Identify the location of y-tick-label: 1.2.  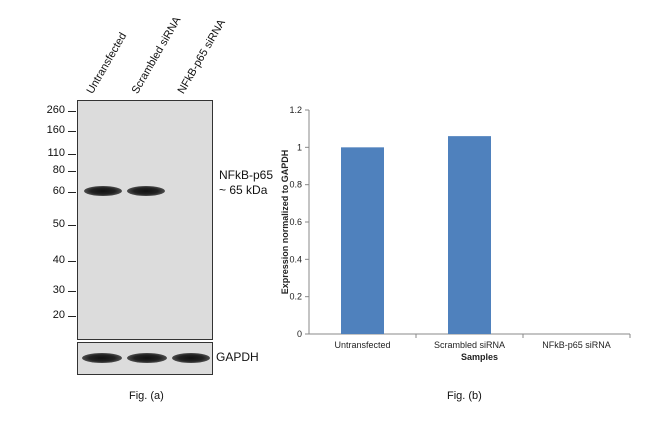
(295, 110).